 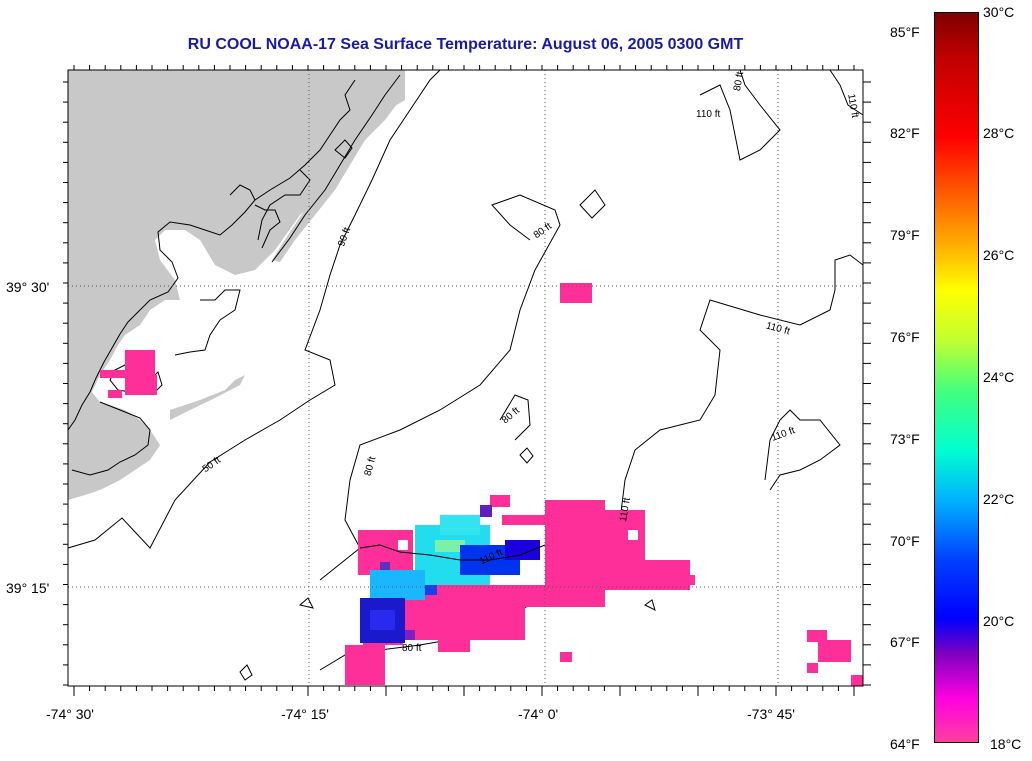 What do you see at coordinates (956, 377) in the screenshot?
I see `temperature-colorbar` at bounding box center [956, 377].